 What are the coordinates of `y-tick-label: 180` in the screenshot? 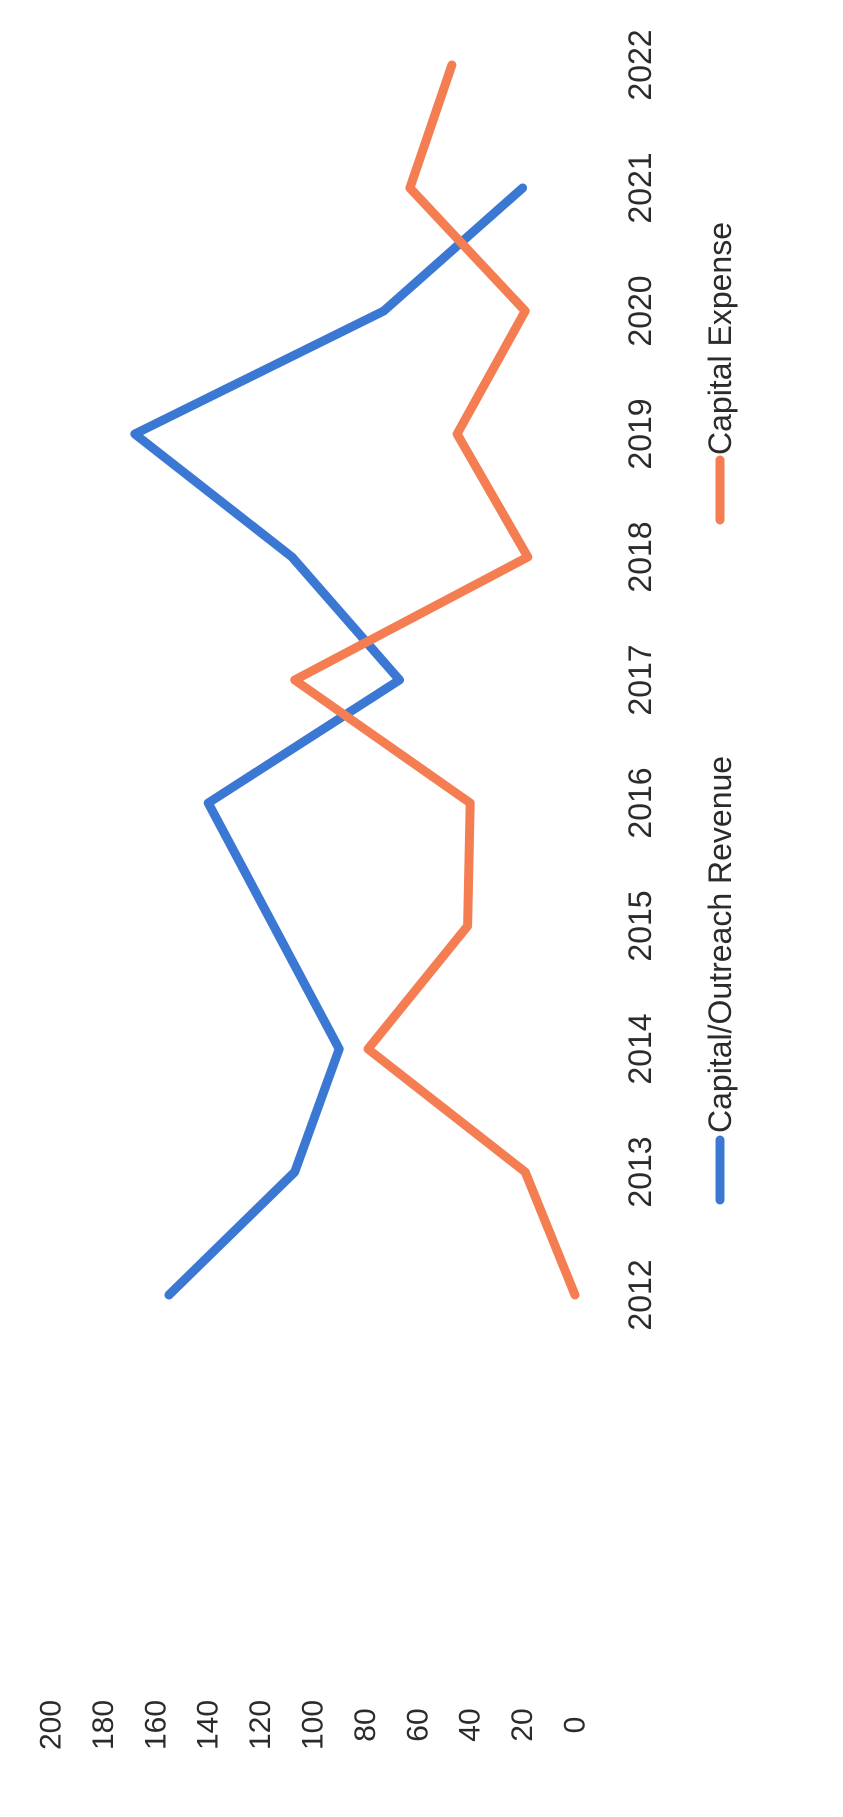 It's located at (103, 1725).